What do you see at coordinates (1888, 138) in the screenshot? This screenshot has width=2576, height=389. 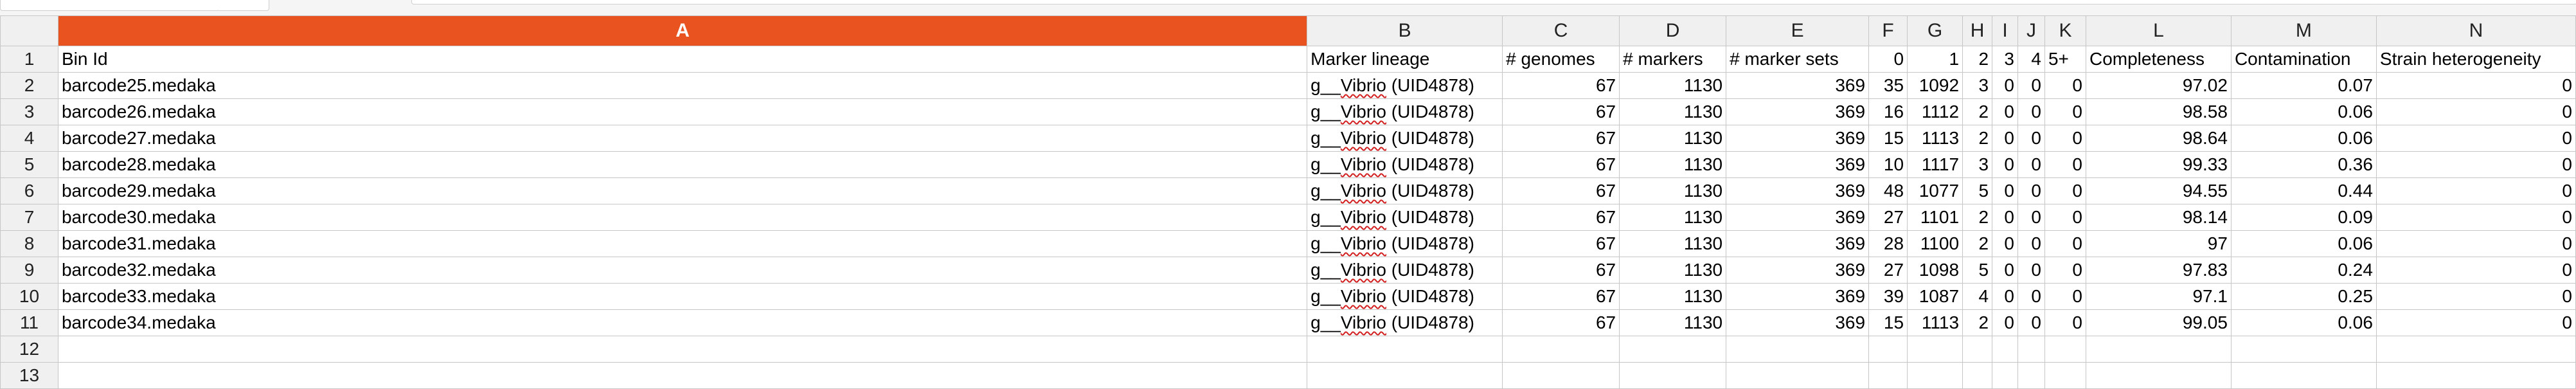 I see `cell-count-0: 15` at bounding box center [1888, 138].